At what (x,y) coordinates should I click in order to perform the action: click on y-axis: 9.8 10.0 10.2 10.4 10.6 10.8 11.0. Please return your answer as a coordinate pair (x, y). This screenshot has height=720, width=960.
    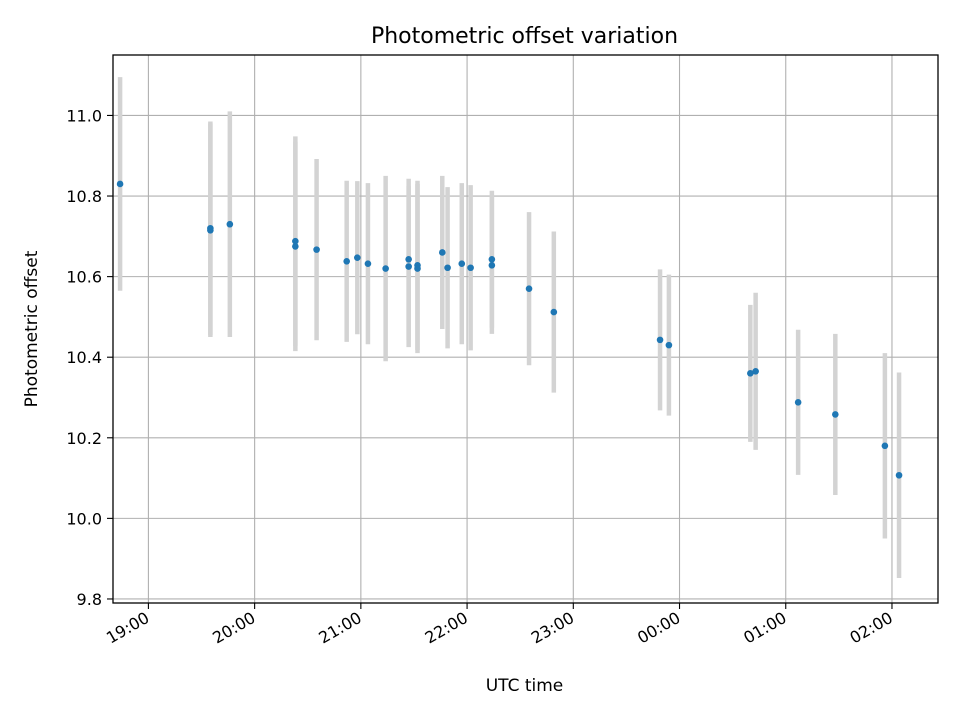
    Looking at the image, I should click on (89, 357).